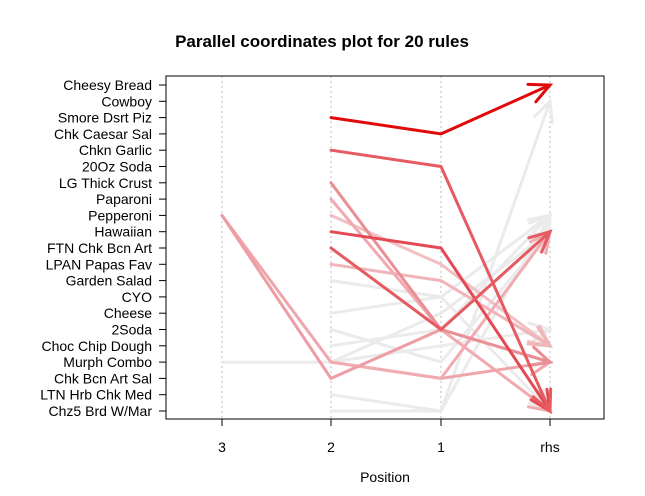 The height and width of the screenshot is (496, 645). What do you see at coordinates (123, 232) in the screenshot?
I see `y-tick-label: Hawaiian` at bounding box center [123, 232].